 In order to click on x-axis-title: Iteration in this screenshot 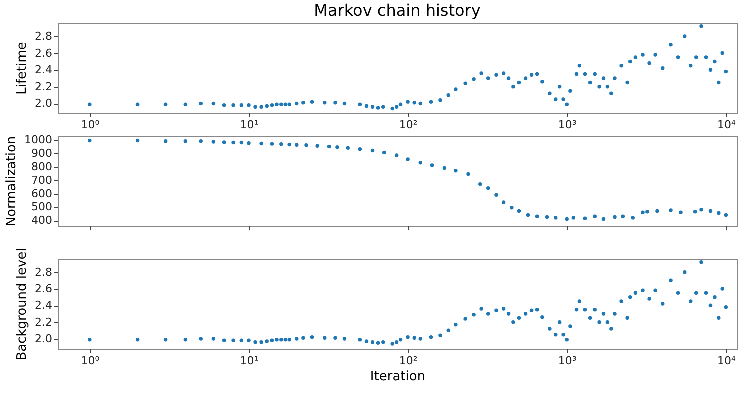, I will do `click(398, 377)`.